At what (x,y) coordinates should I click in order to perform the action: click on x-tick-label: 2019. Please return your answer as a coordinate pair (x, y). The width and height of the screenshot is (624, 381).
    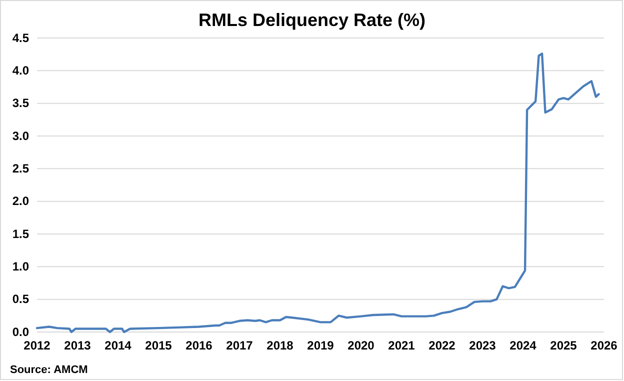
    Looking at the image, I should click on (320, 345).